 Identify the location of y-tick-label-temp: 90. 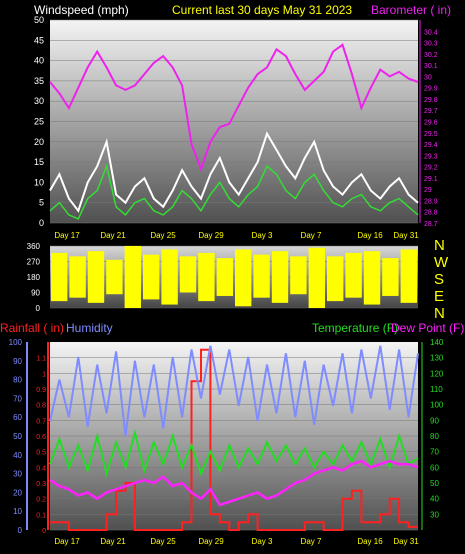
(434, 420).